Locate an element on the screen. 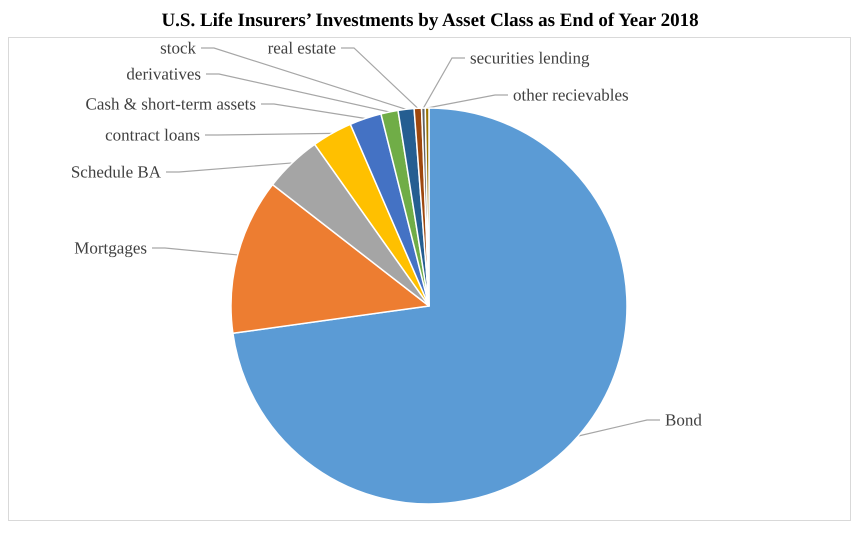 This screenshot has height=533, width=860. slice-label: Bond is located at coordinates (683, 420).